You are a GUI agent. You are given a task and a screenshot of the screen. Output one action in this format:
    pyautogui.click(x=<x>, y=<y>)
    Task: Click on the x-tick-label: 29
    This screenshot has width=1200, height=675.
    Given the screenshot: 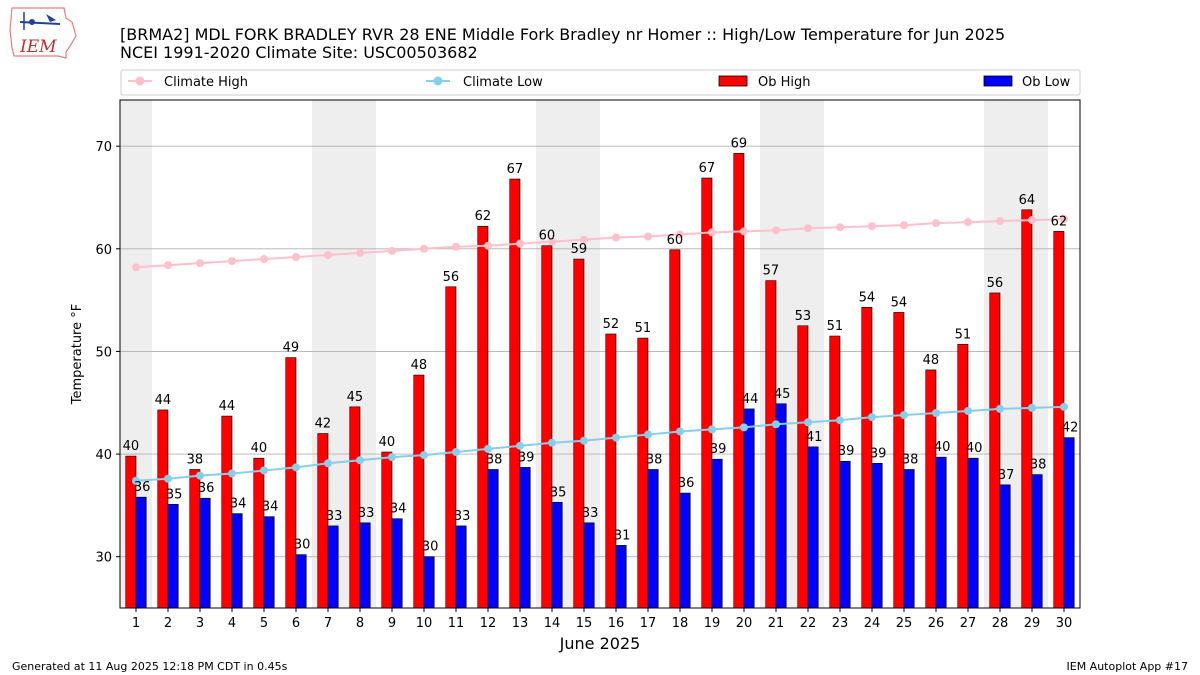 What is the action you would take?
    pyautogui.click(x=1032, y=623)
    